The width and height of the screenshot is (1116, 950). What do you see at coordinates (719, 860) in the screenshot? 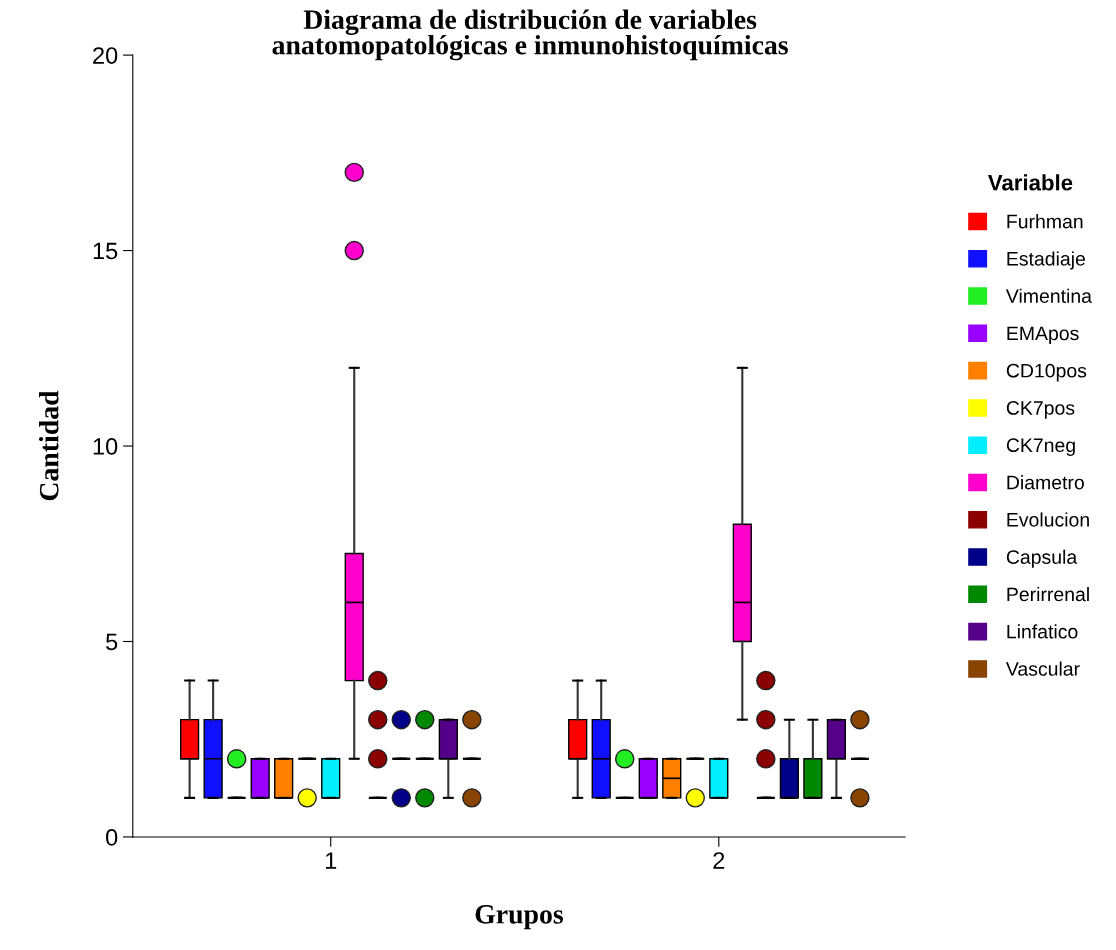
I see `x-tick-label: 2` at bounding box center [719, 860].